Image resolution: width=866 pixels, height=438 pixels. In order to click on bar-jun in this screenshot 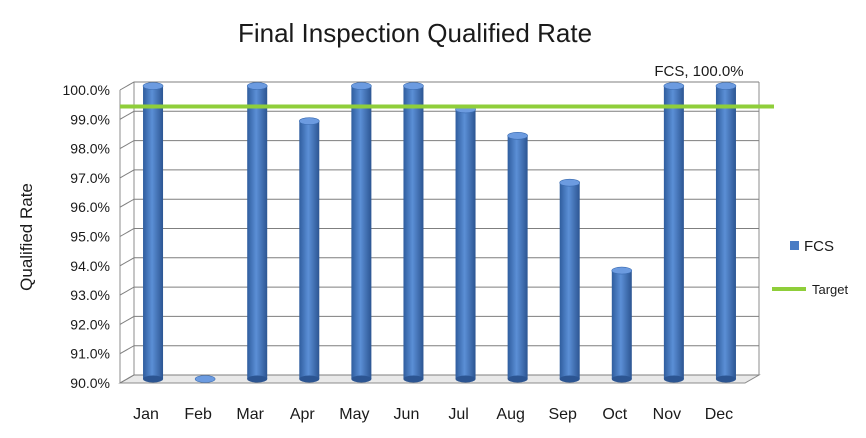, I will do `click(413, 232)`.